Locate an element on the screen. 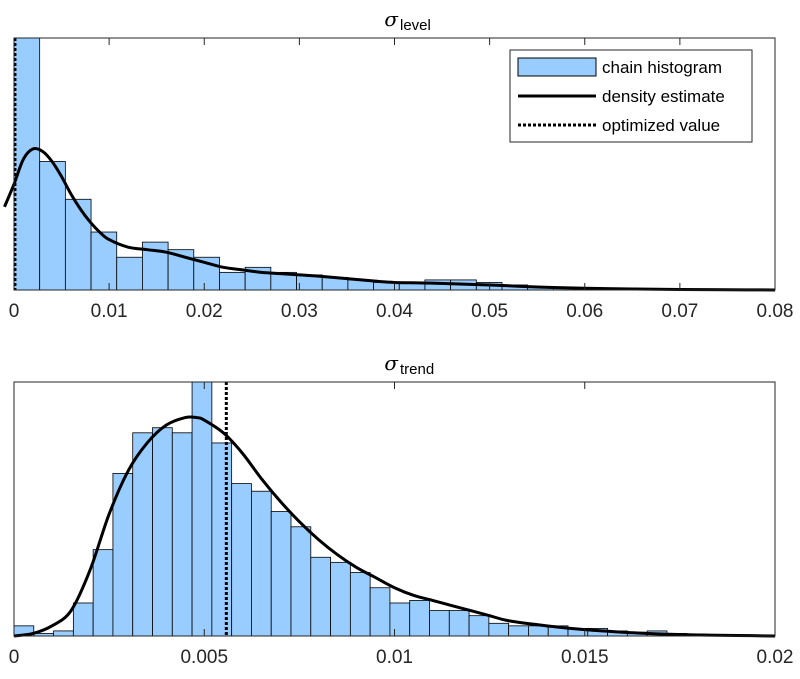 This screenshot has height=679, width=800. xtick-label: 0.015 is located at coordinates (585, 657).